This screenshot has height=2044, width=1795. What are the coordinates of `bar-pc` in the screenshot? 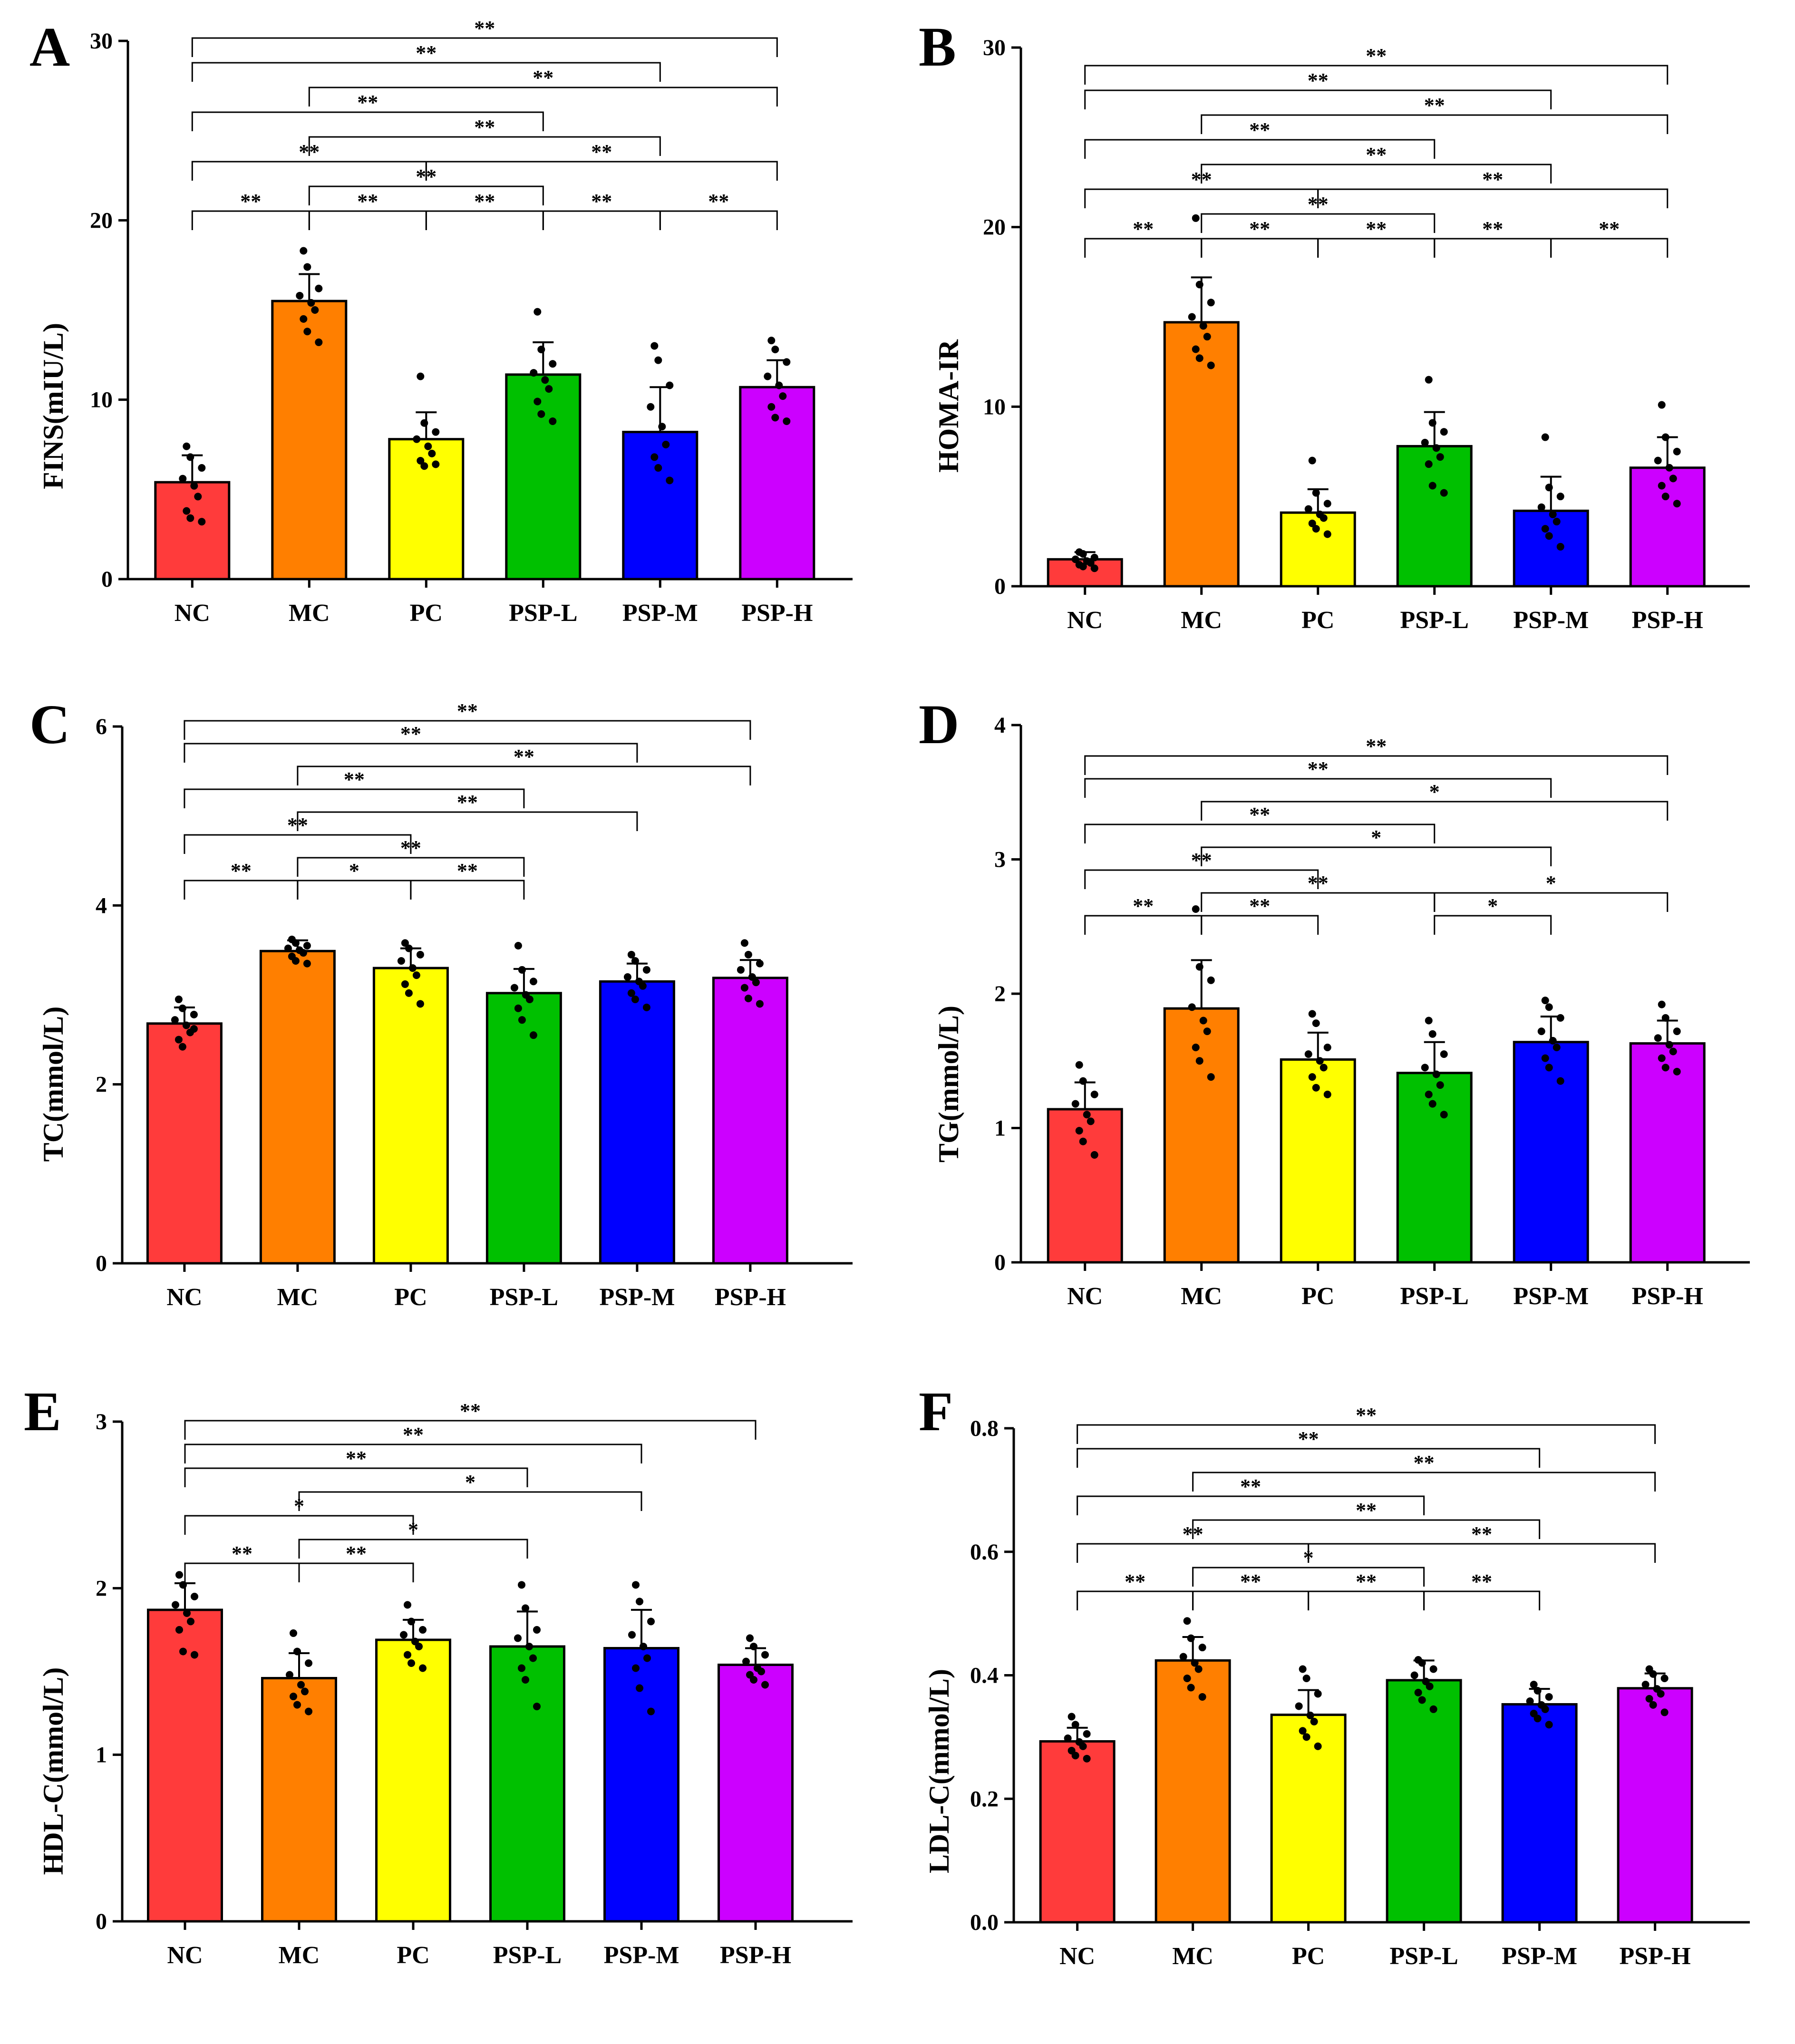 It's located at (1309, 1819).